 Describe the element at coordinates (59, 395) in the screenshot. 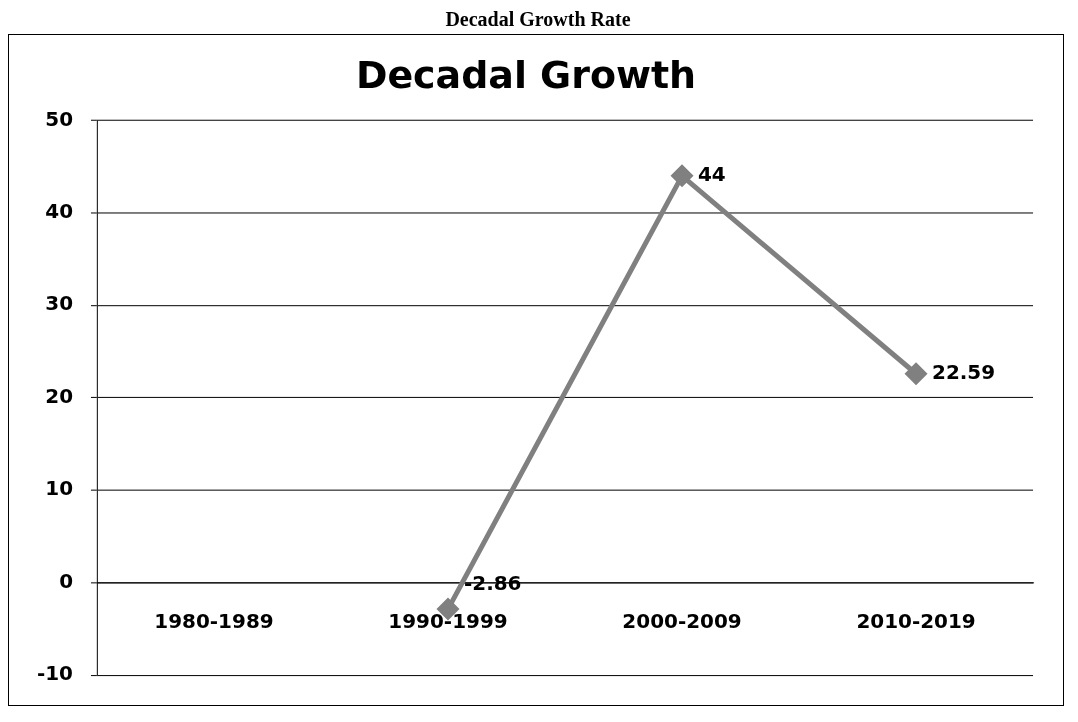

I see `y-tick-label: 20` at that location.